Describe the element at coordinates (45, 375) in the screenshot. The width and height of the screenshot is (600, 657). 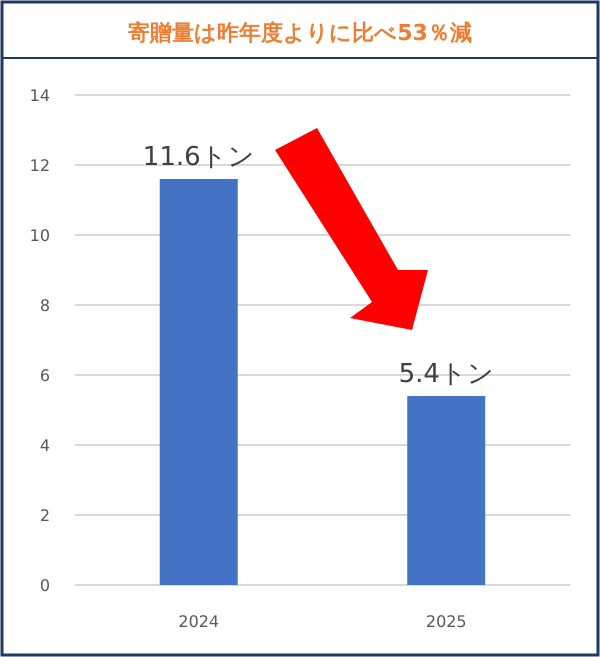
I see `y-tick-label: 6` at that location.